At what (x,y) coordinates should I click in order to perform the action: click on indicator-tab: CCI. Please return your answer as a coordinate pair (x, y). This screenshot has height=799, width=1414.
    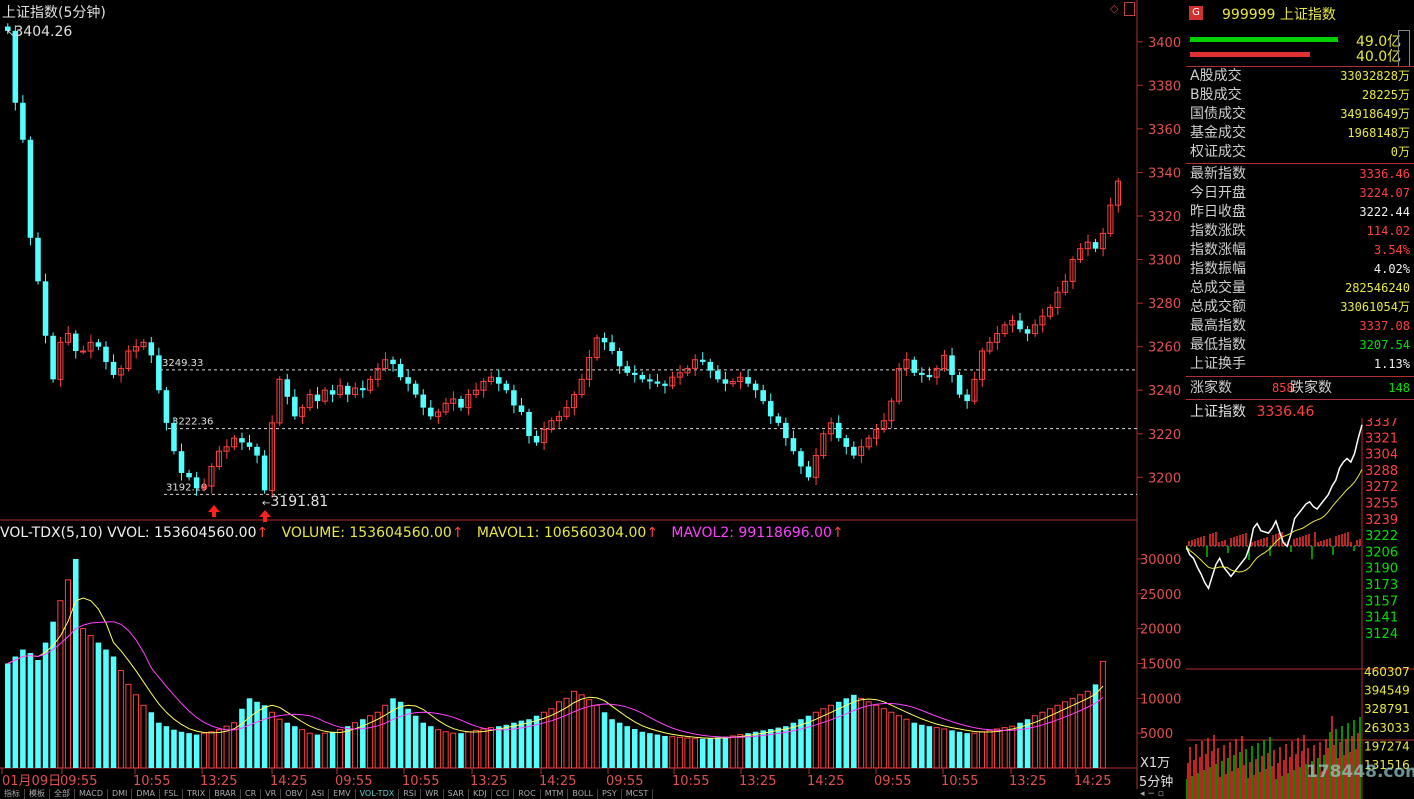
    Looking at the image, I should click on (503, 794).